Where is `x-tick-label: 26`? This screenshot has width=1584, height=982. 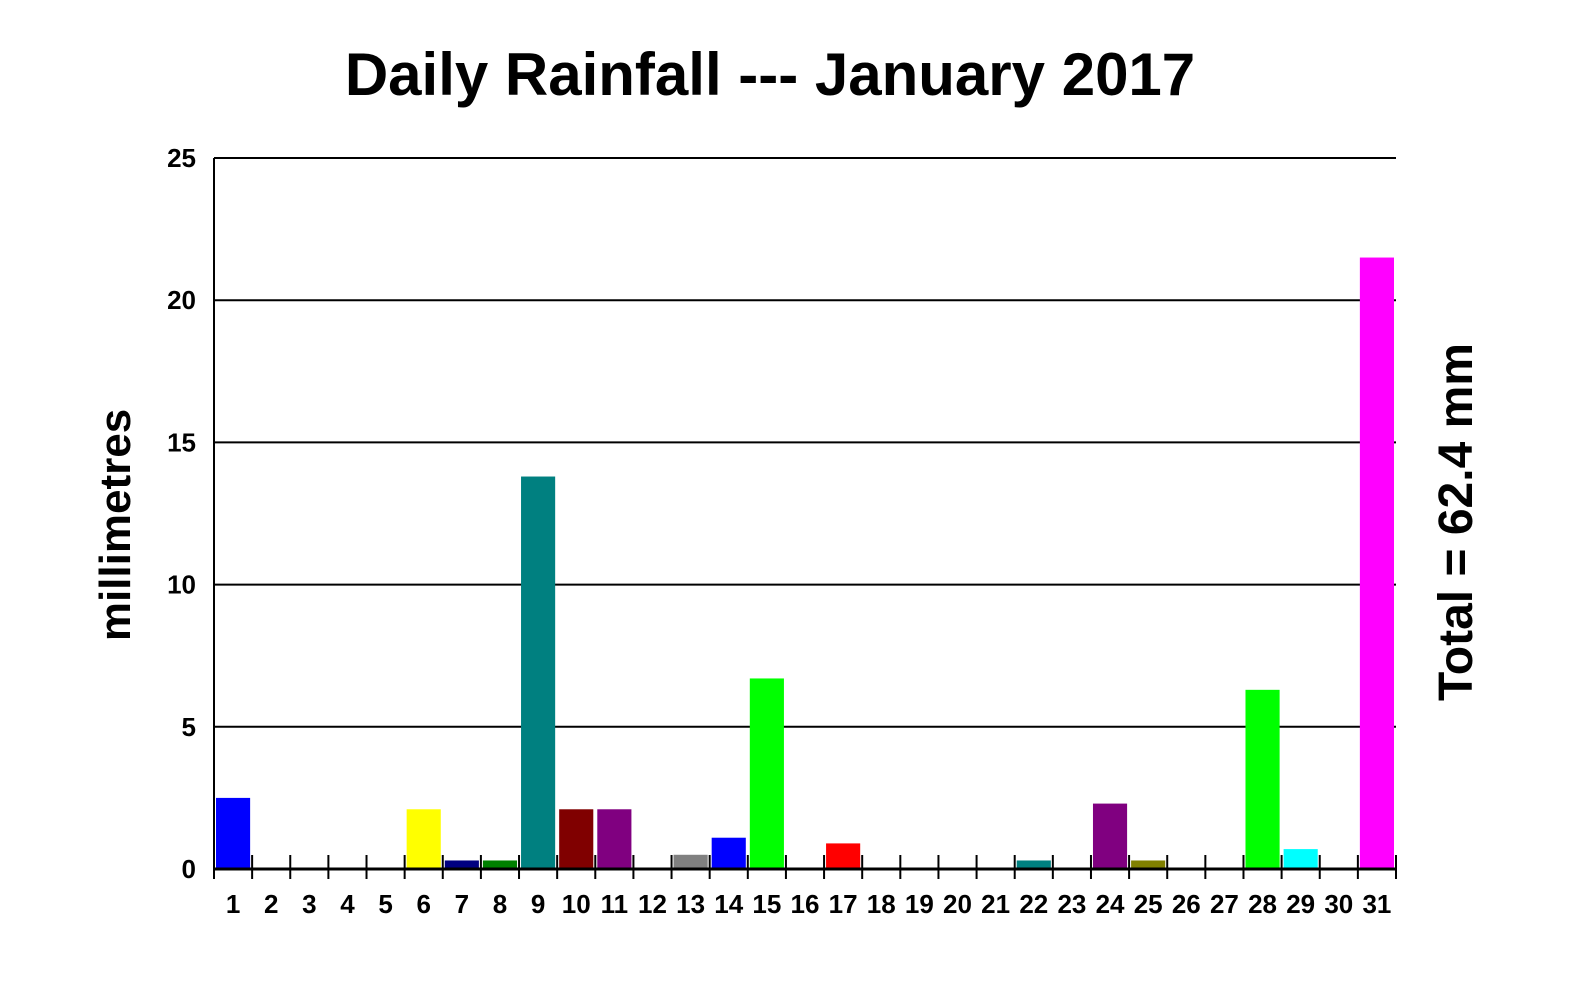
x-tick-label: 26 is located at coordinates (1186, 904).